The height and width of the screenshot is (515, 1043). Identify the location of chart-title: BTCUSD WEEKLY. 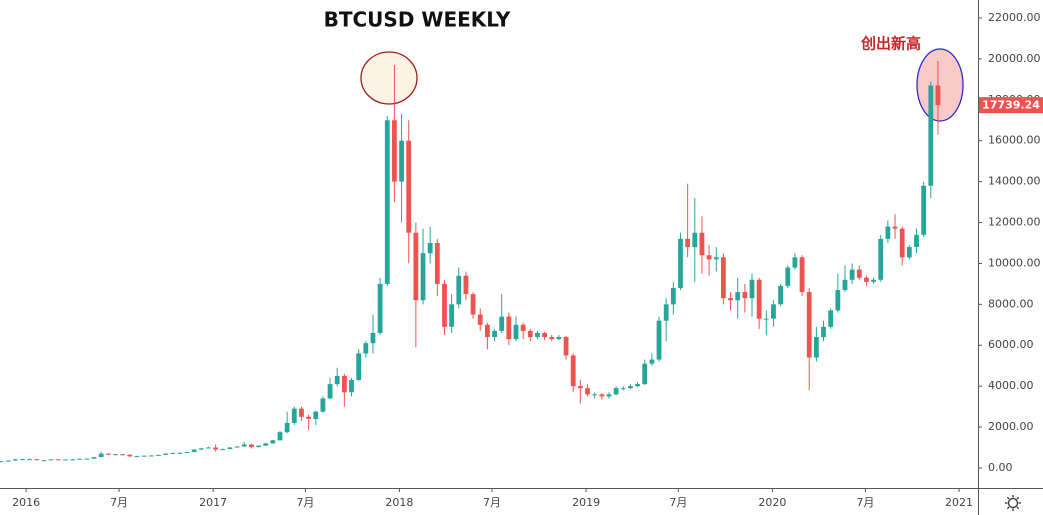
(417, 20).